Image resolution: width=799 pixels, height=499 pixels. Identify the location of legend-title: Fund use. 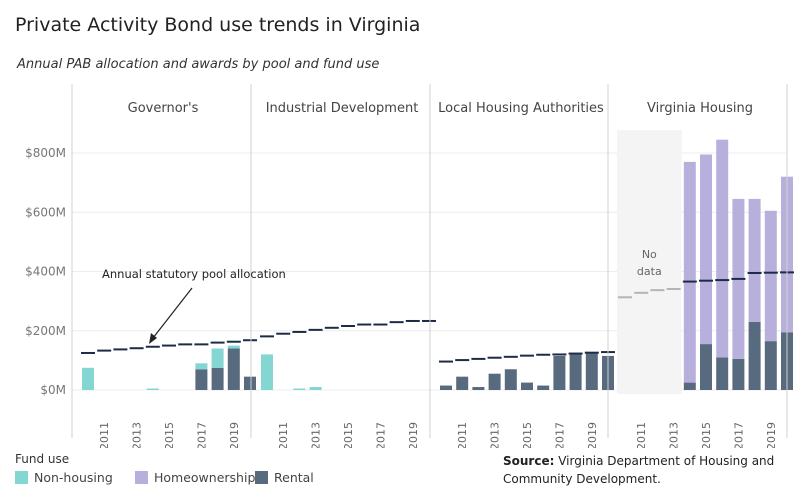
(42, 459).